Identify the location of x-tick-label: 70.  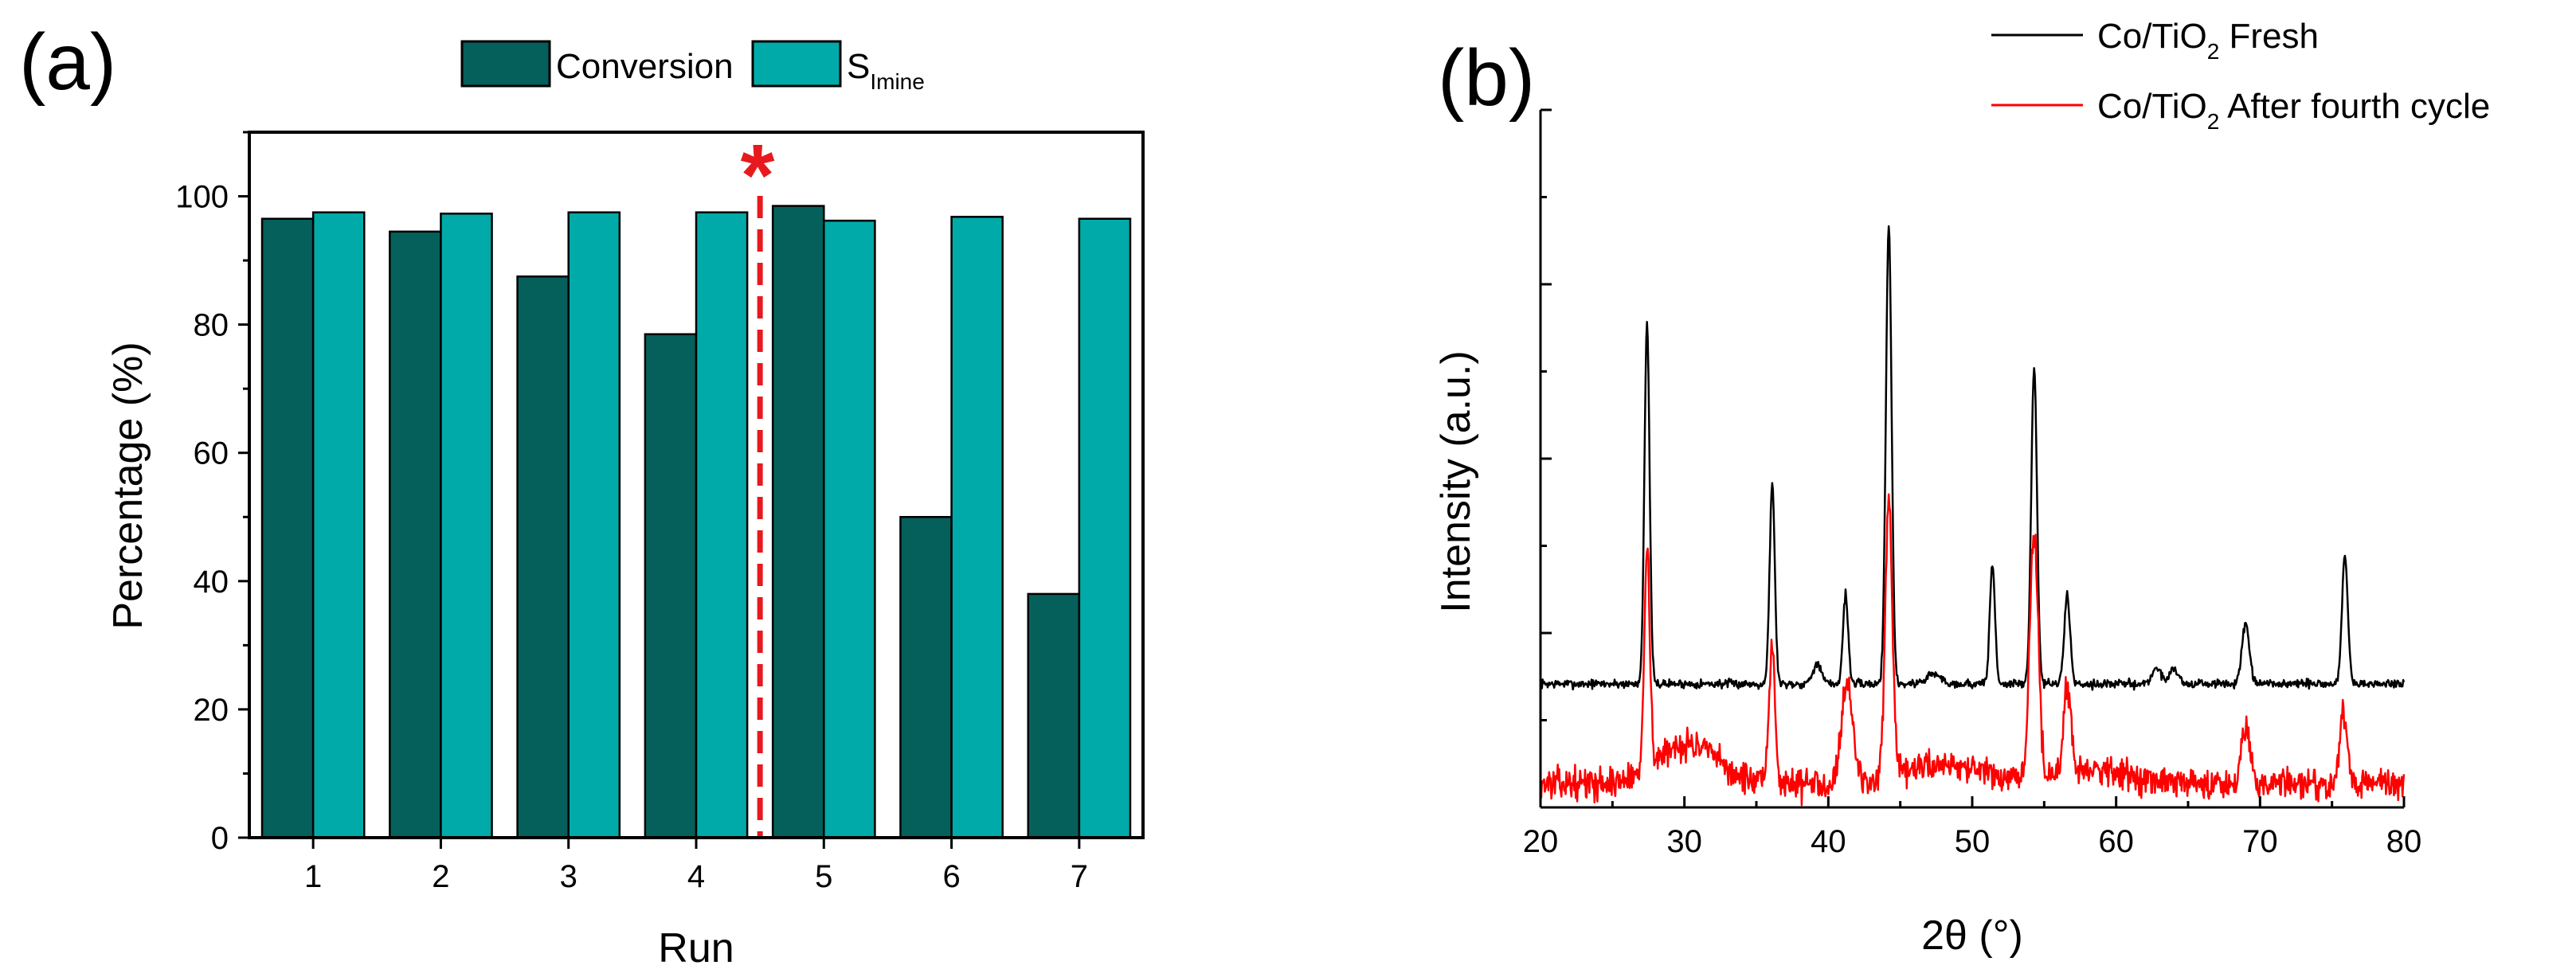
(2260, 841).